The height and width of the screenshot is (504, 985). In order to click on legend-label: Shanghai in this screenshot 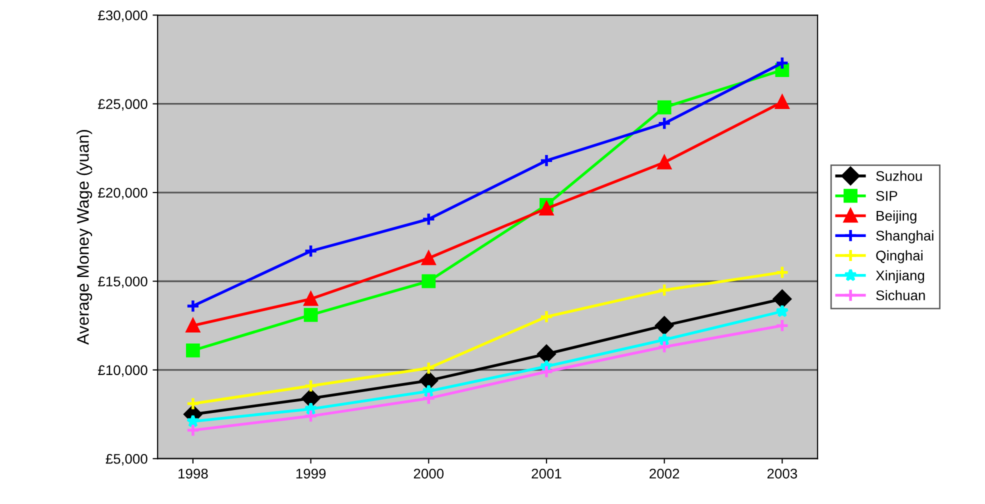, I will do `click(905, 237)`.